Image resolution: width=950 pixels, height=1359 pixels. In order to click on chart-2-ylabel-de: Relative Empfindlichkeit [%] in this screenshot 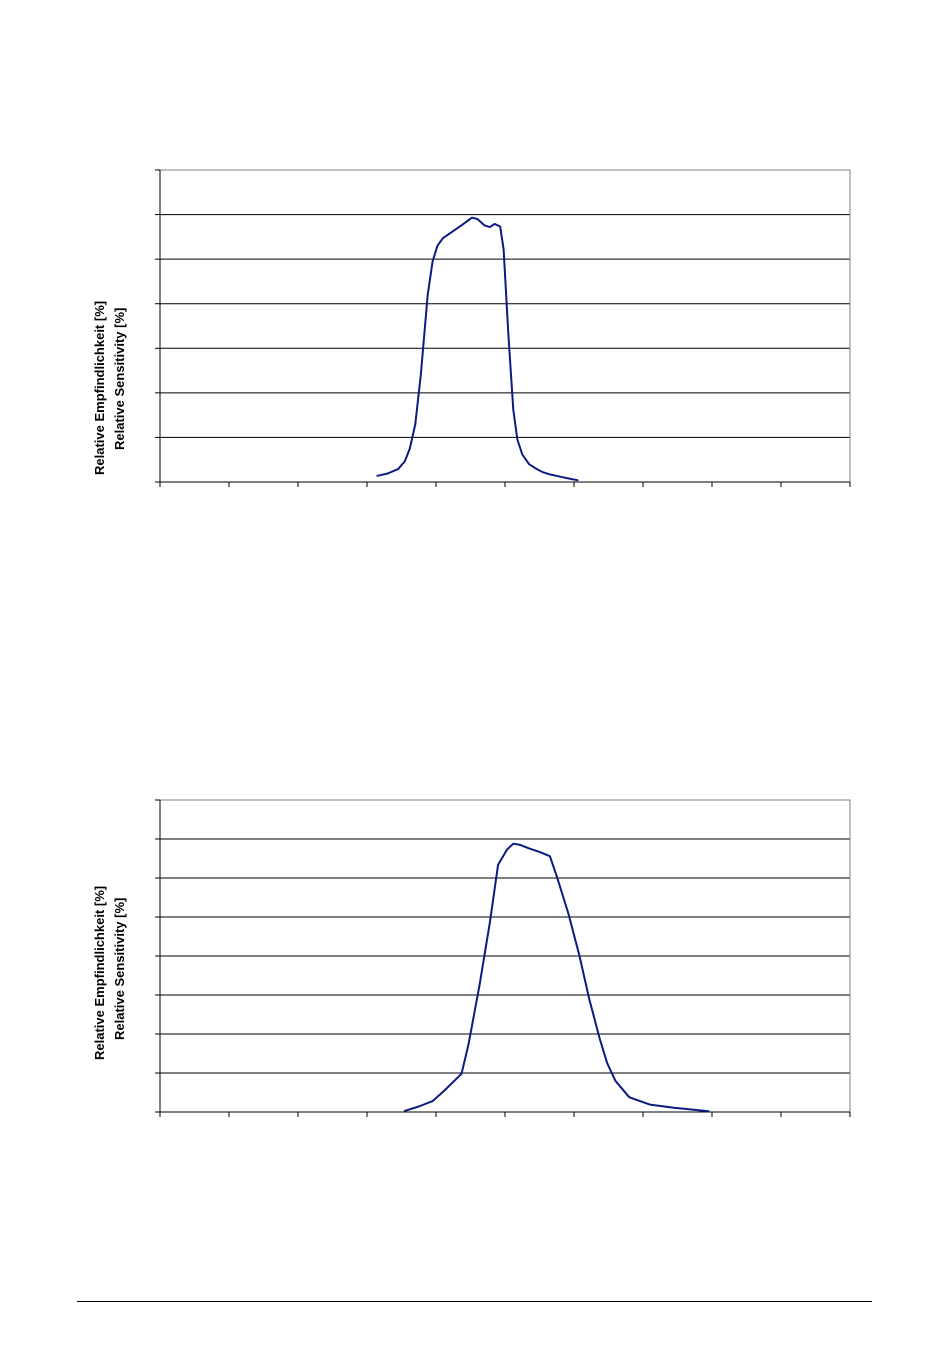, I will do `click(99, 973)`.